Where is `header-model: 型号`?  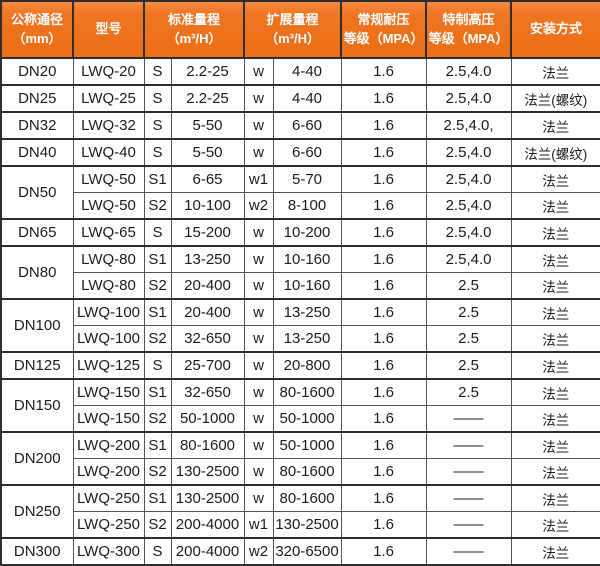
header-model: 型号 is located at coordinates (108, 29).